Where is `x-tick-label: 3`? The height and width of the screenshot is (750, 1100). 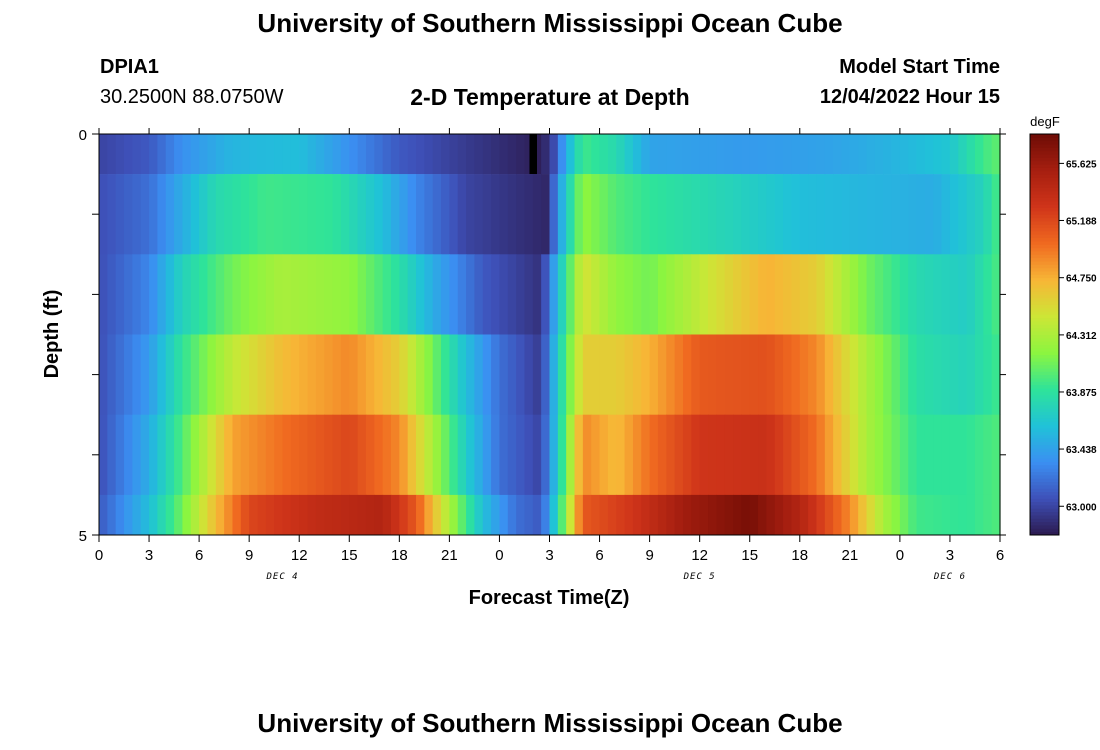 x-tick-label: 3 is located at coordinates (950, 555).